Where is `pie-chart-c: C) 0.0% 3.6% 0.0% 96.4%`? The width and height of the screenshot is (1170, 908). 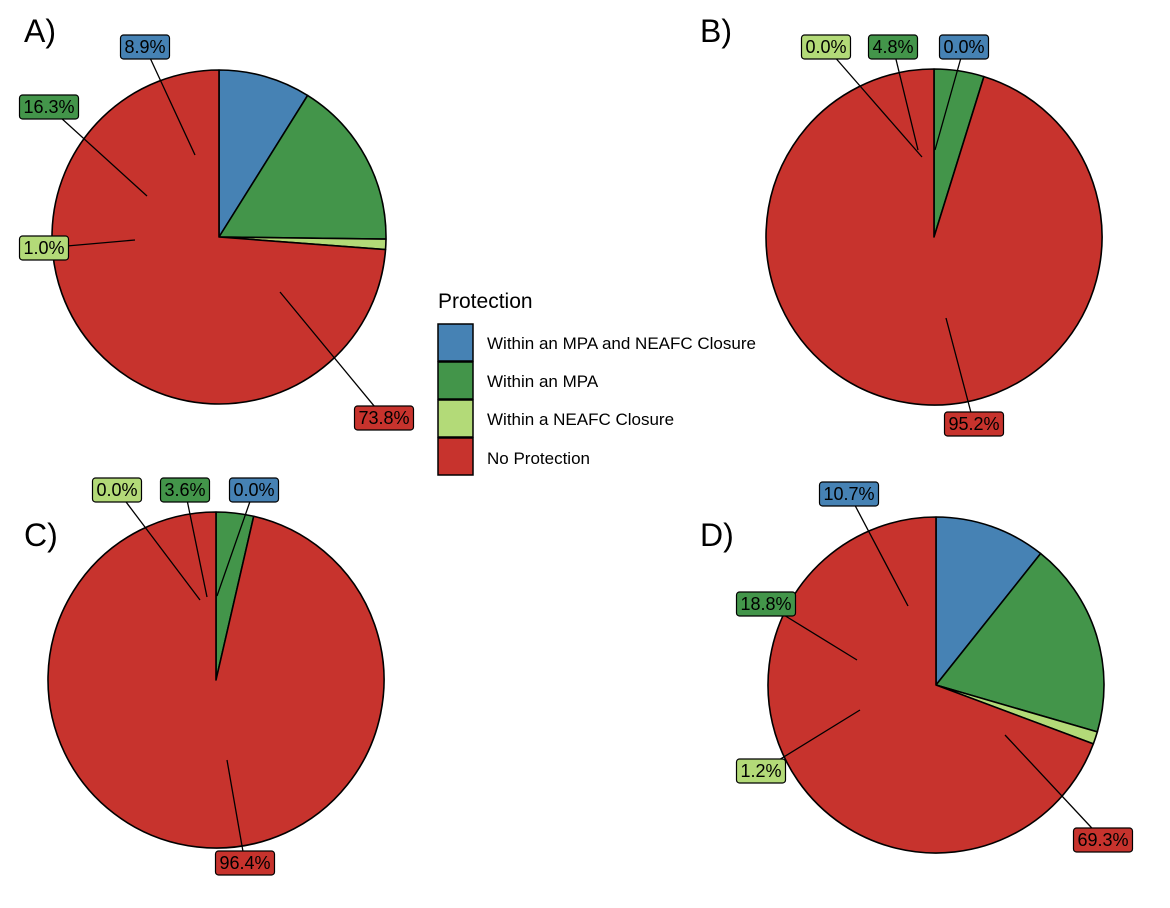 pie-chart-c: C) 0.0% 3.6% 0.0% 96.4% is located at coordinates (204, 676).